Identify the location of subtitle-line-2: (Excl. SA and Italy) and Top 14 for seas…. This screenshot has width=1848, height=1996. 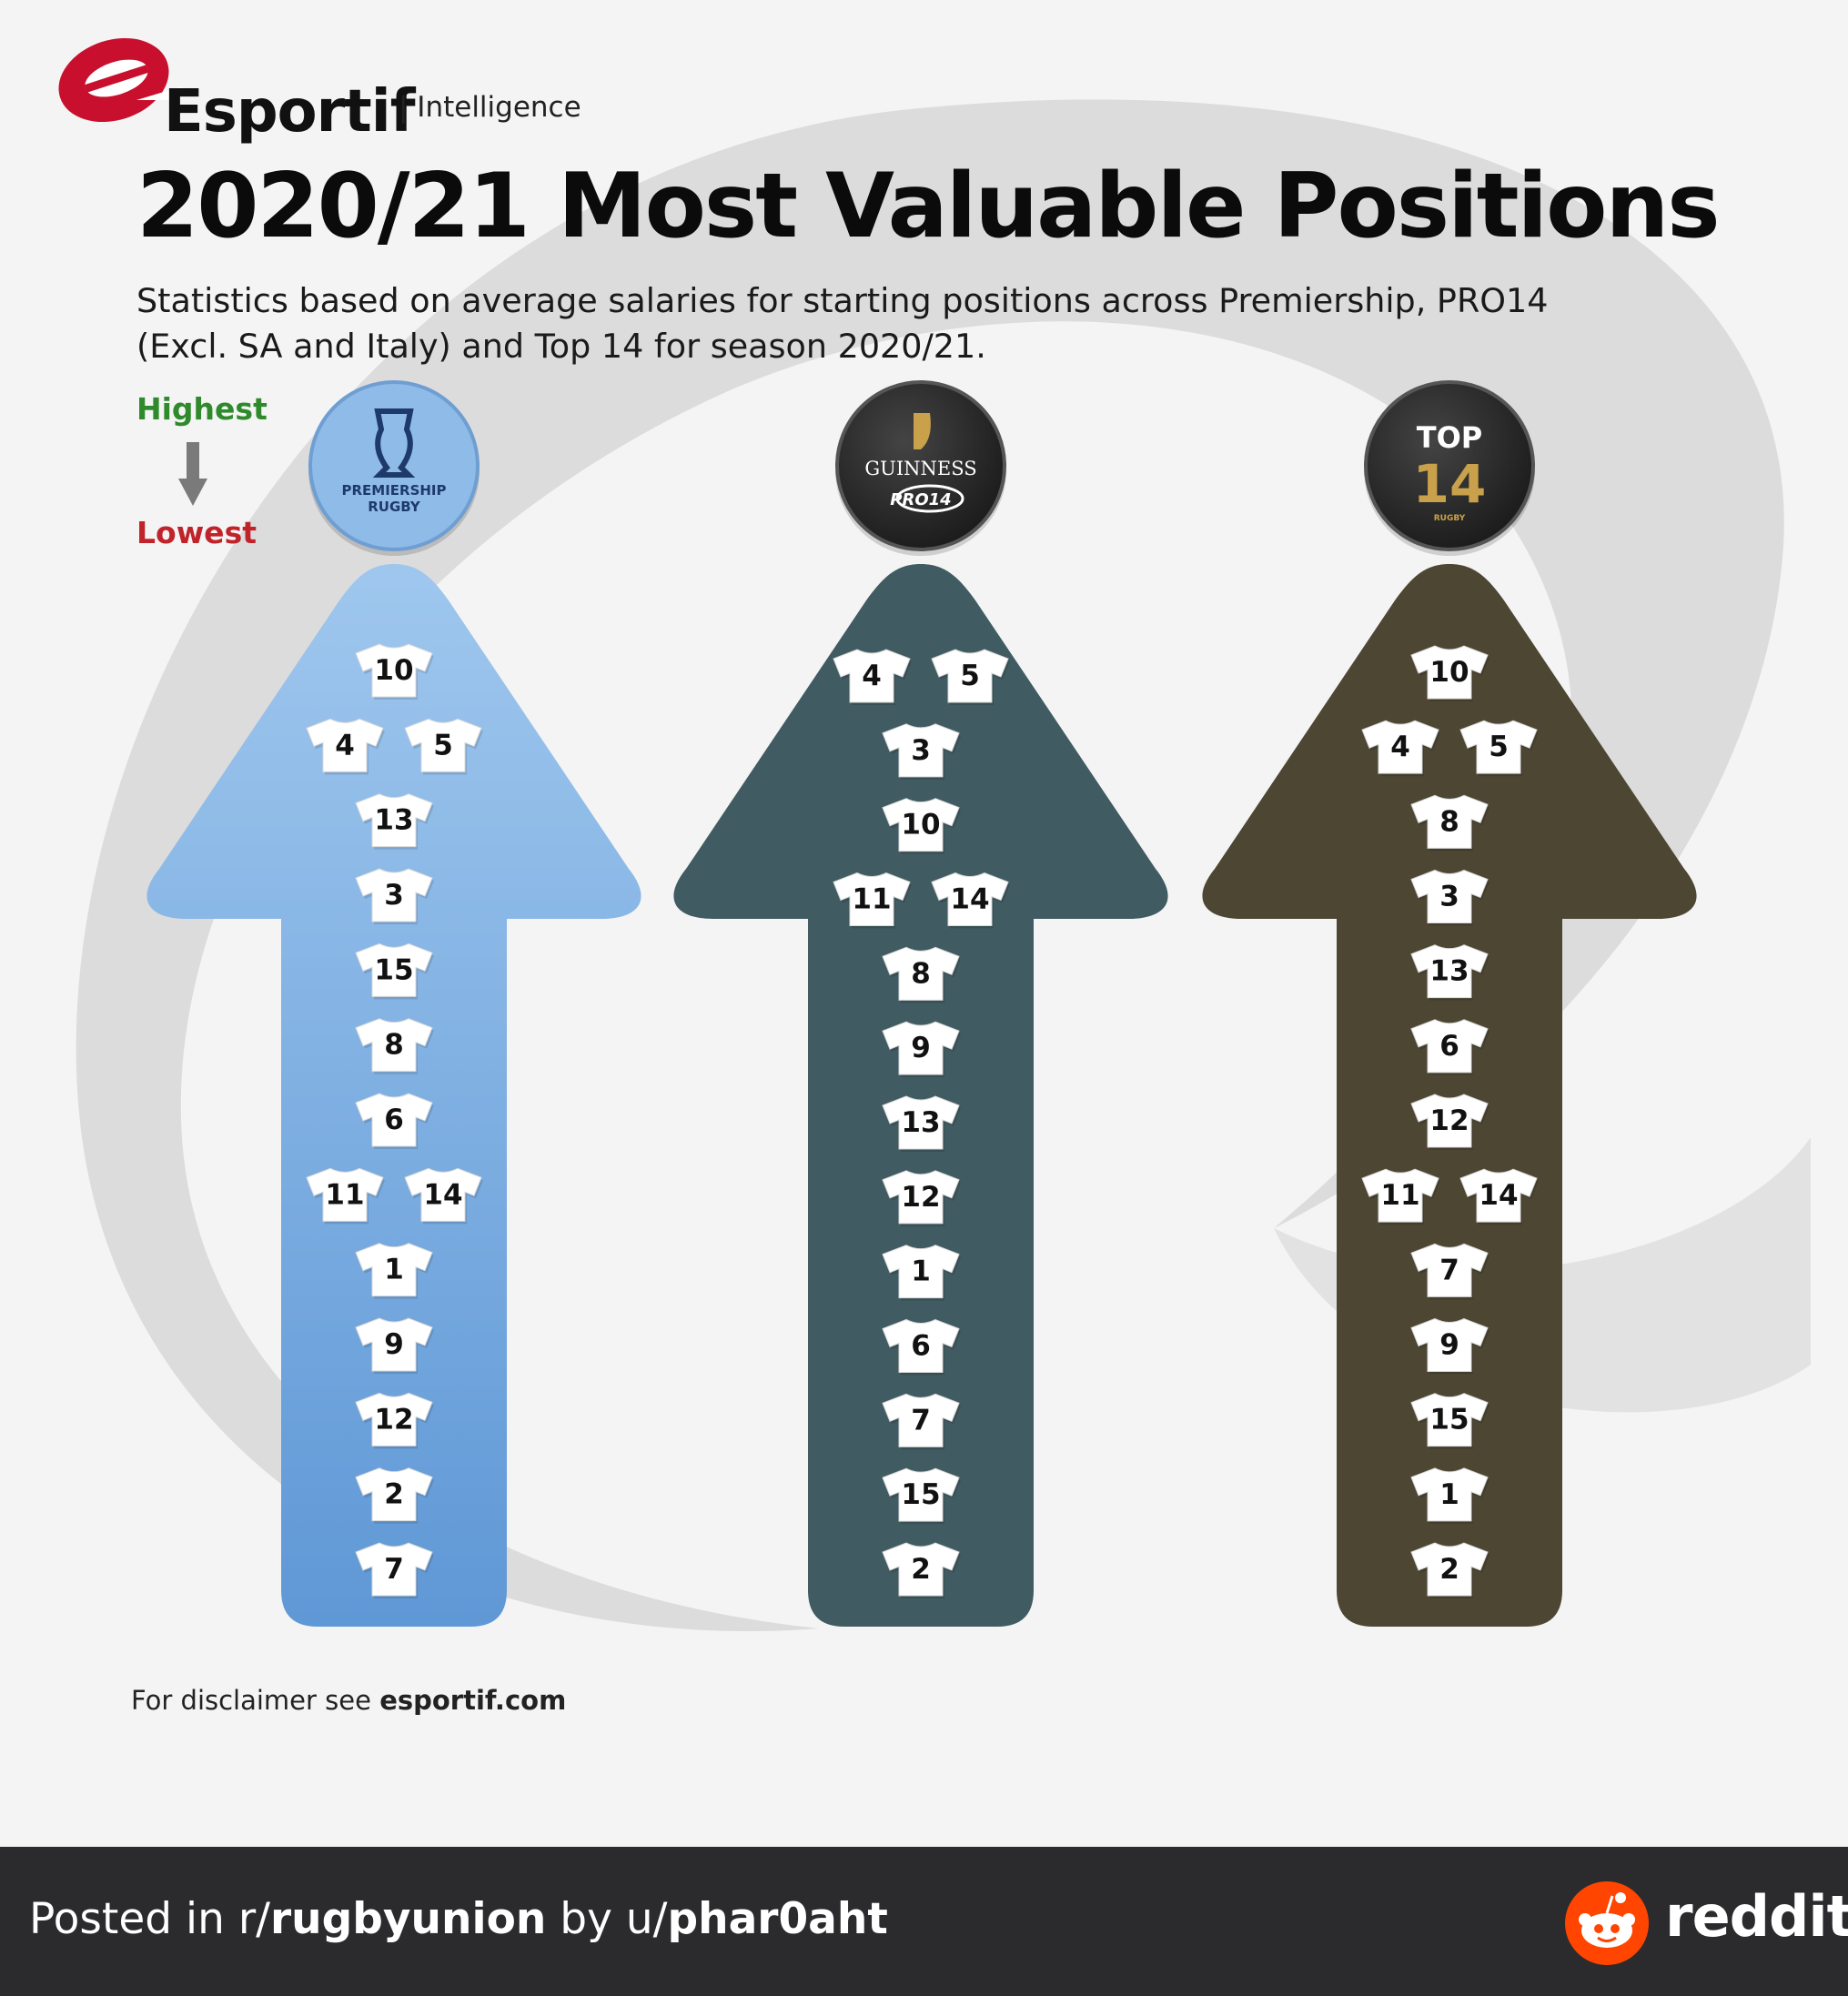
(561, 346).